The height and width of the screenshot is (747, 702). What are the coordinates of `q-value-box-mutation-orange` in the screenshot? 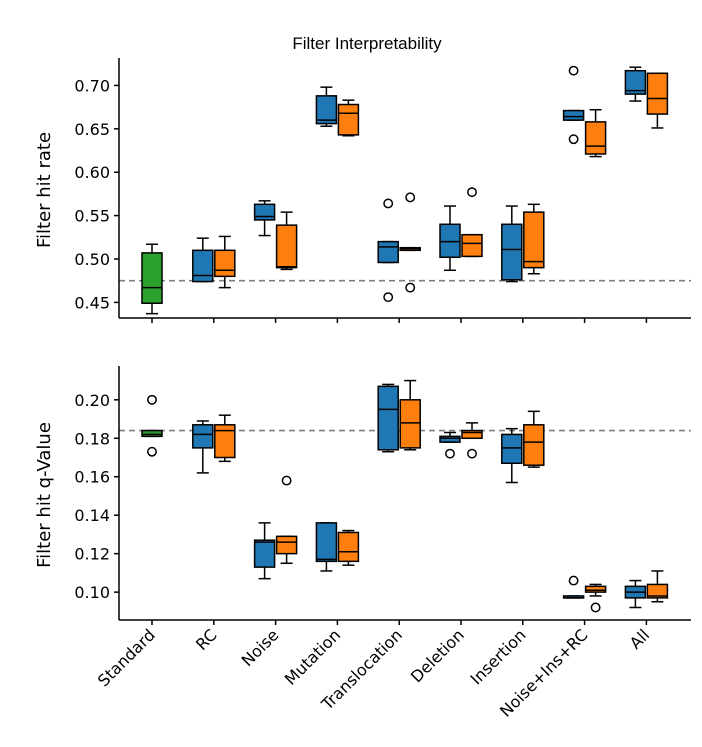 It's located at (348, 547).